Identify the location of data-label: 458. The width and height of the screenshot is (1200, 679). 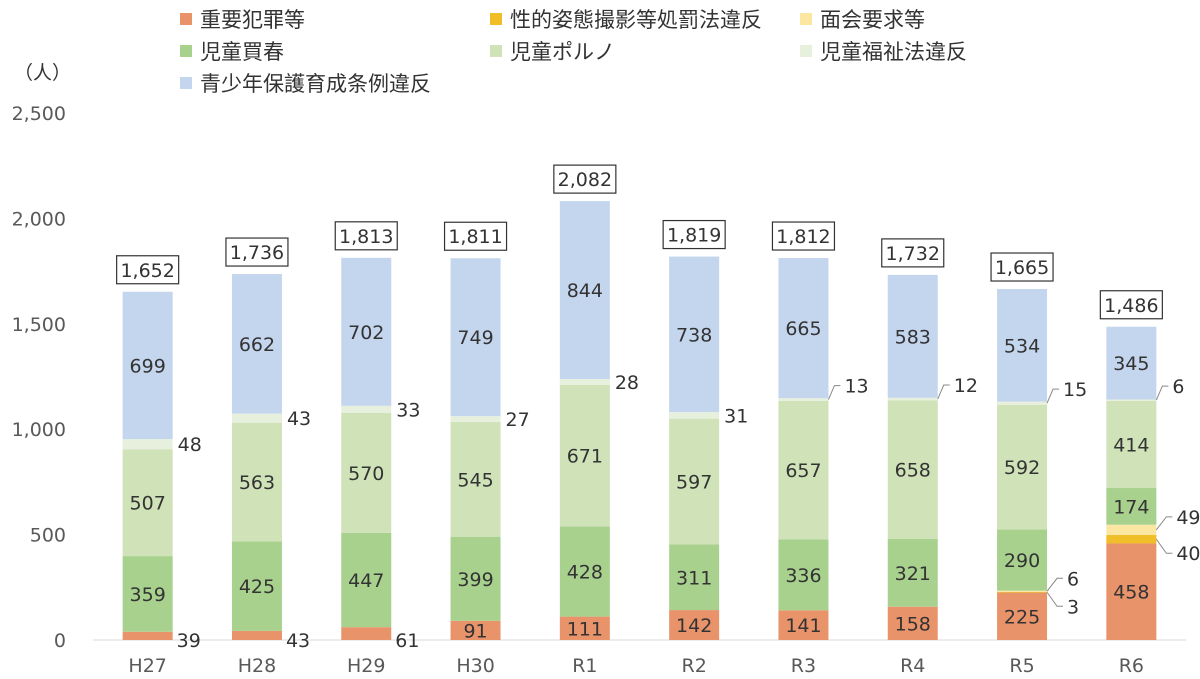
(1131, 593).